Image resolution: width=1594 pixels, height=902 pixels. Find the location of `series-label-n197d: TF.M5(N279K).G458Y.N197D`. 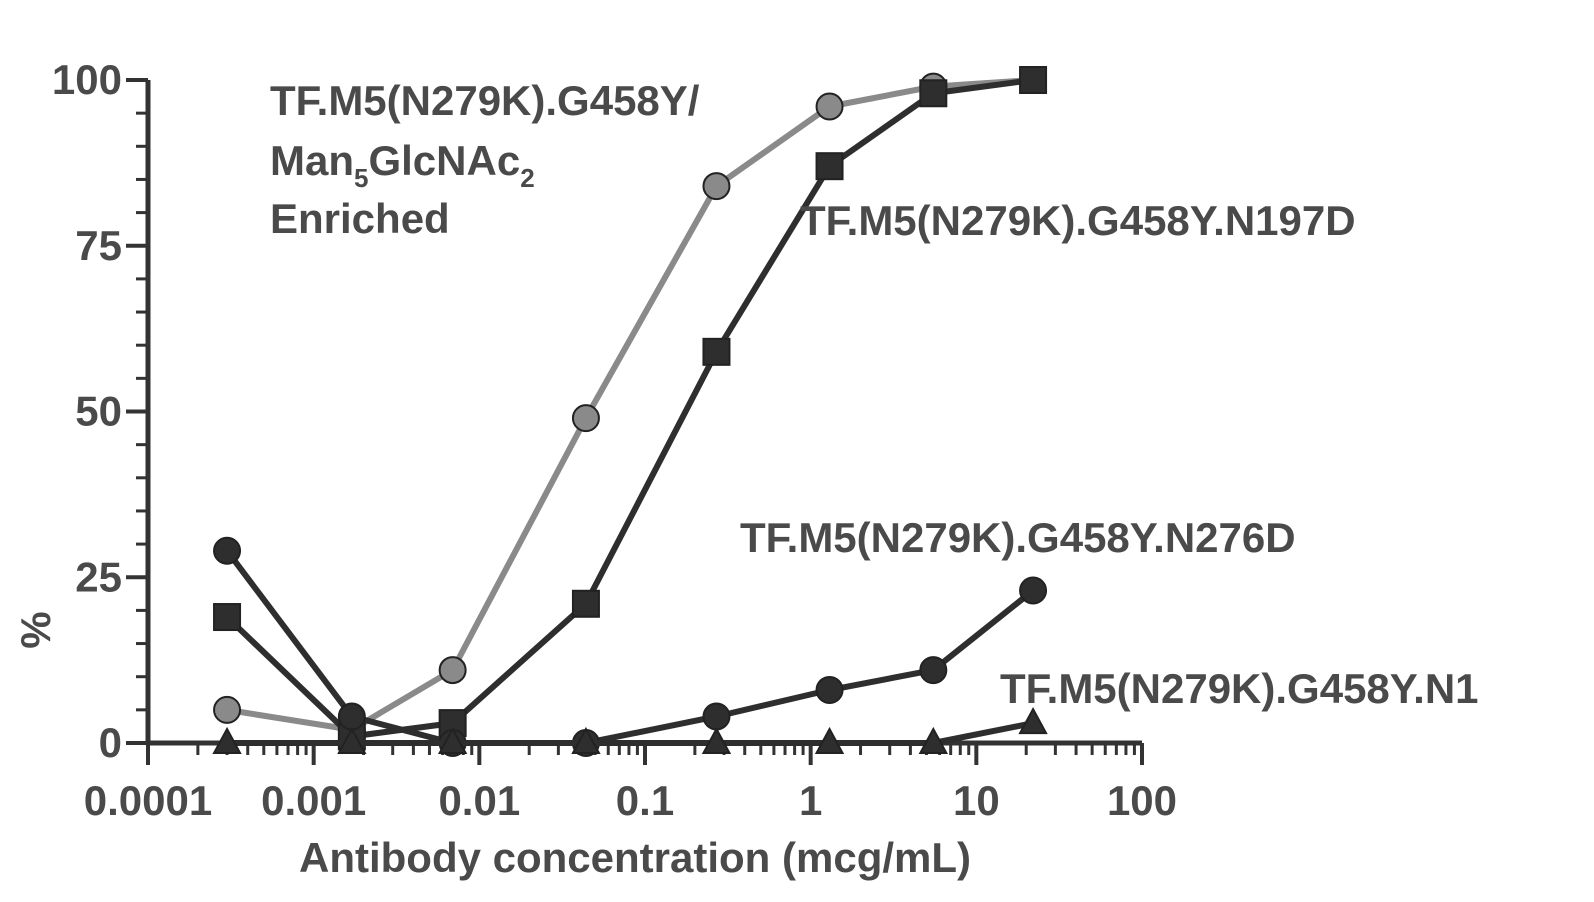

series-label-n197d: TF.M5(N279K).G458Y.N197D is located at coordinates (1078, 220).